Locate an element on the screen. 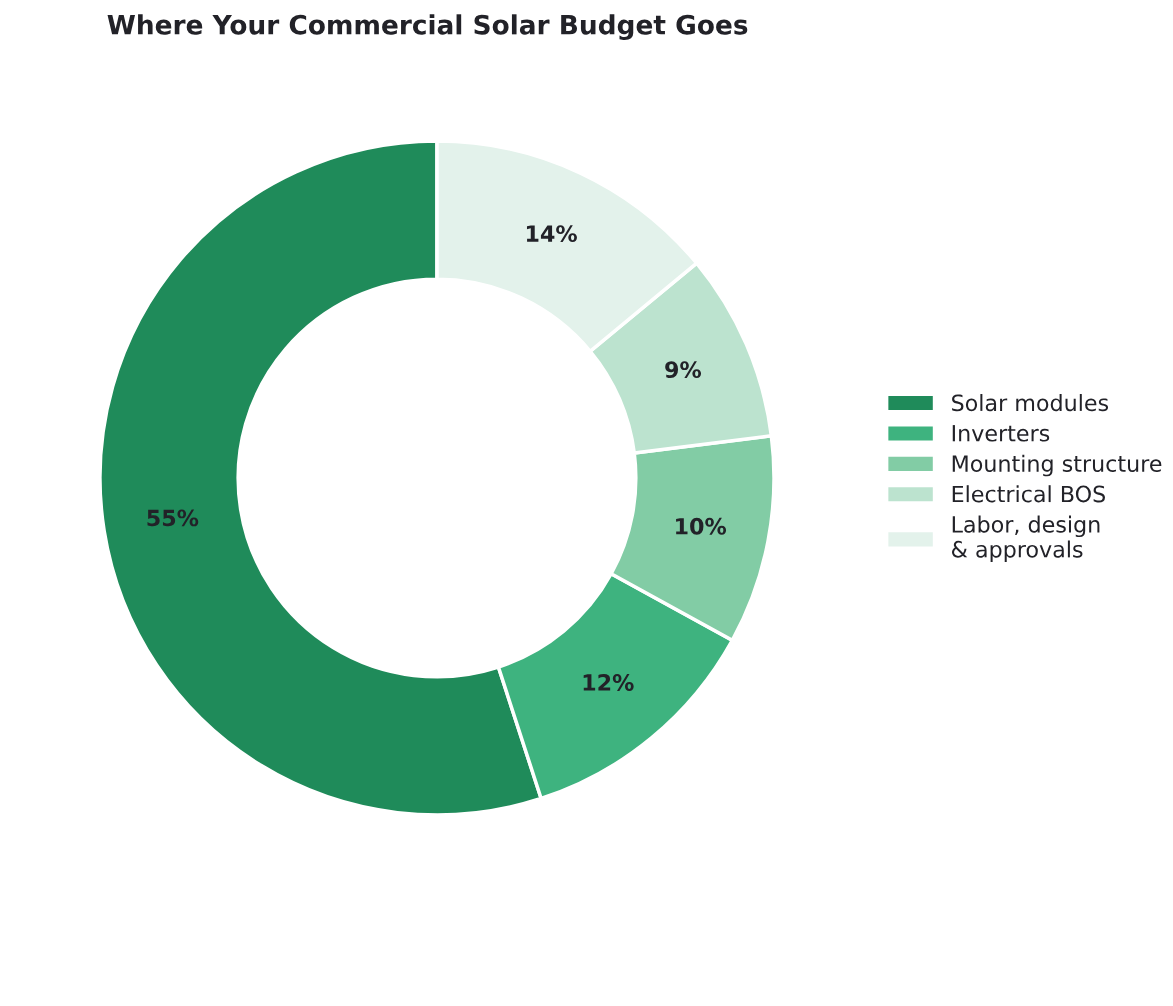 The width and height of the screenshot is (1173, 1006). legend-label: Solar modules is located at coordinates (1030, 403).